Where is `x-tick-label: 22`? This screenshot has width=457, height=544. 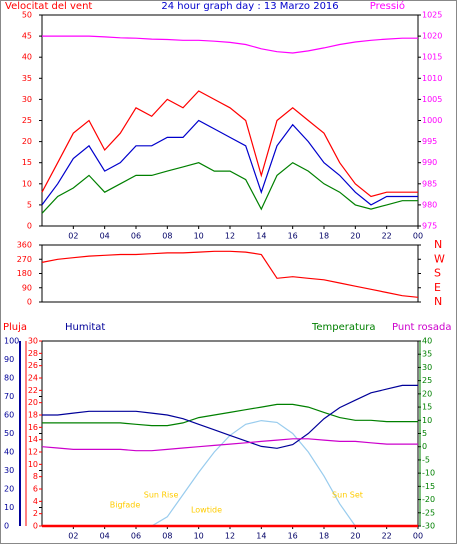
x-tick-label: 22 is located at coordinates (387, 236).